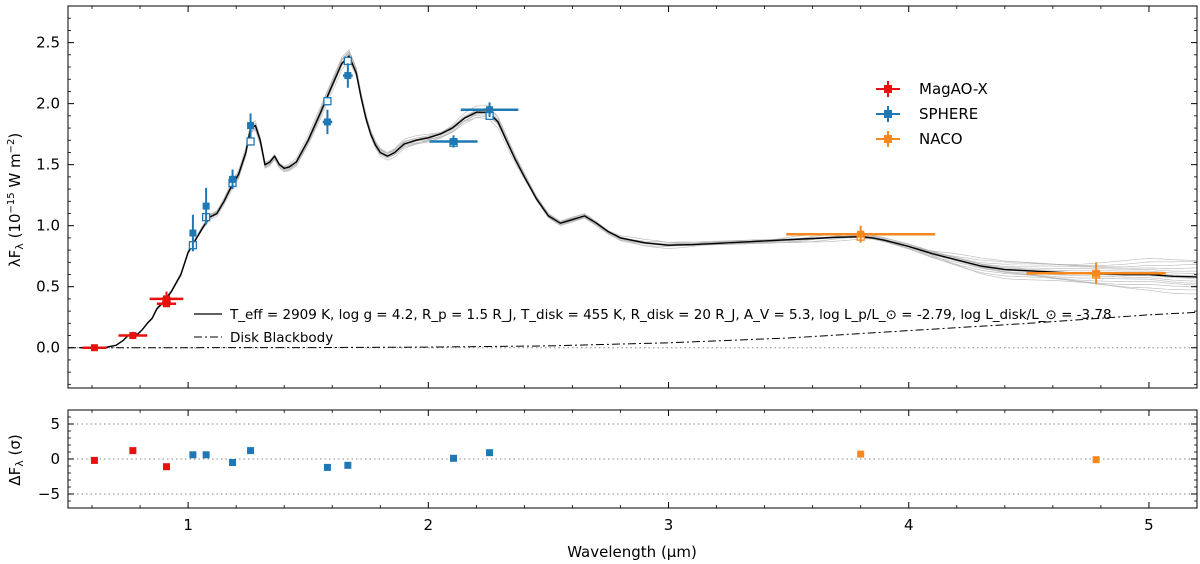 Image resolution: width=1200 pixels, height=564 pixels. Describe the element at coordinates (48, 348) in the screenshot. I see `y-tick-label: 0.0` at that location.